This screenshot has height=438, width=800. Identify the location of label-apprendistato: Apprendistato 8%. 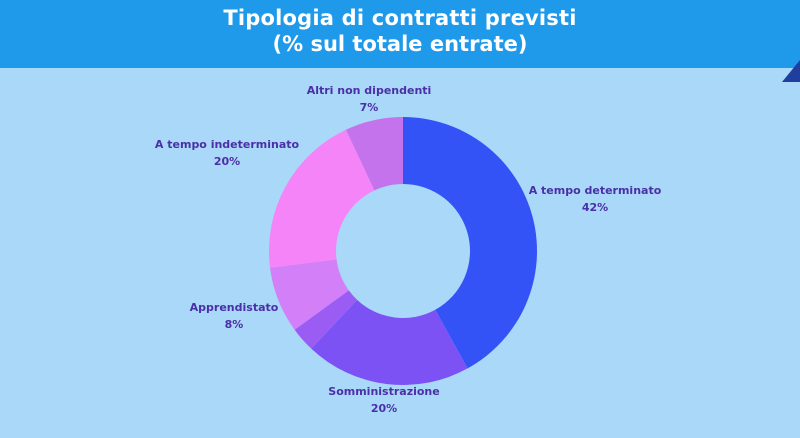
(234, 316).